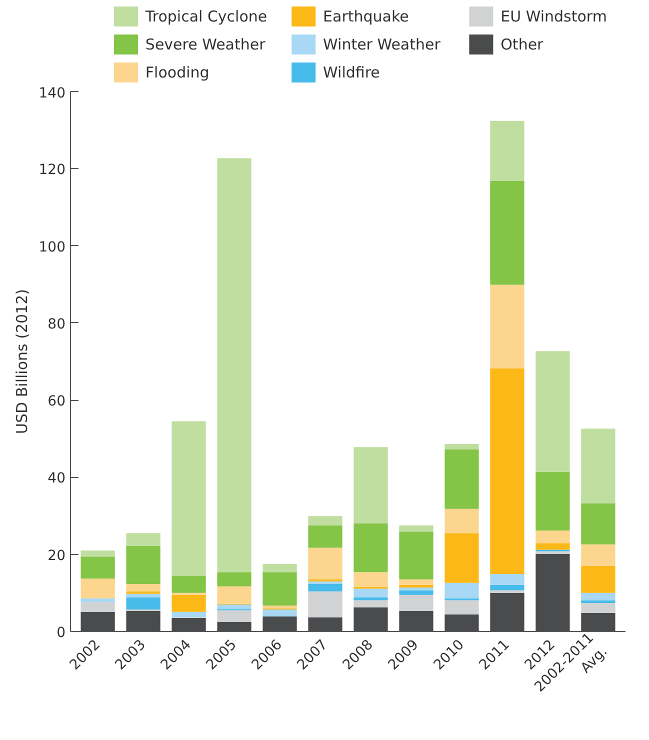  What do you see at coordinates (52, 94) in the screenshot?
I see `y-tick-label: 140` at bounding box center [52, 94].